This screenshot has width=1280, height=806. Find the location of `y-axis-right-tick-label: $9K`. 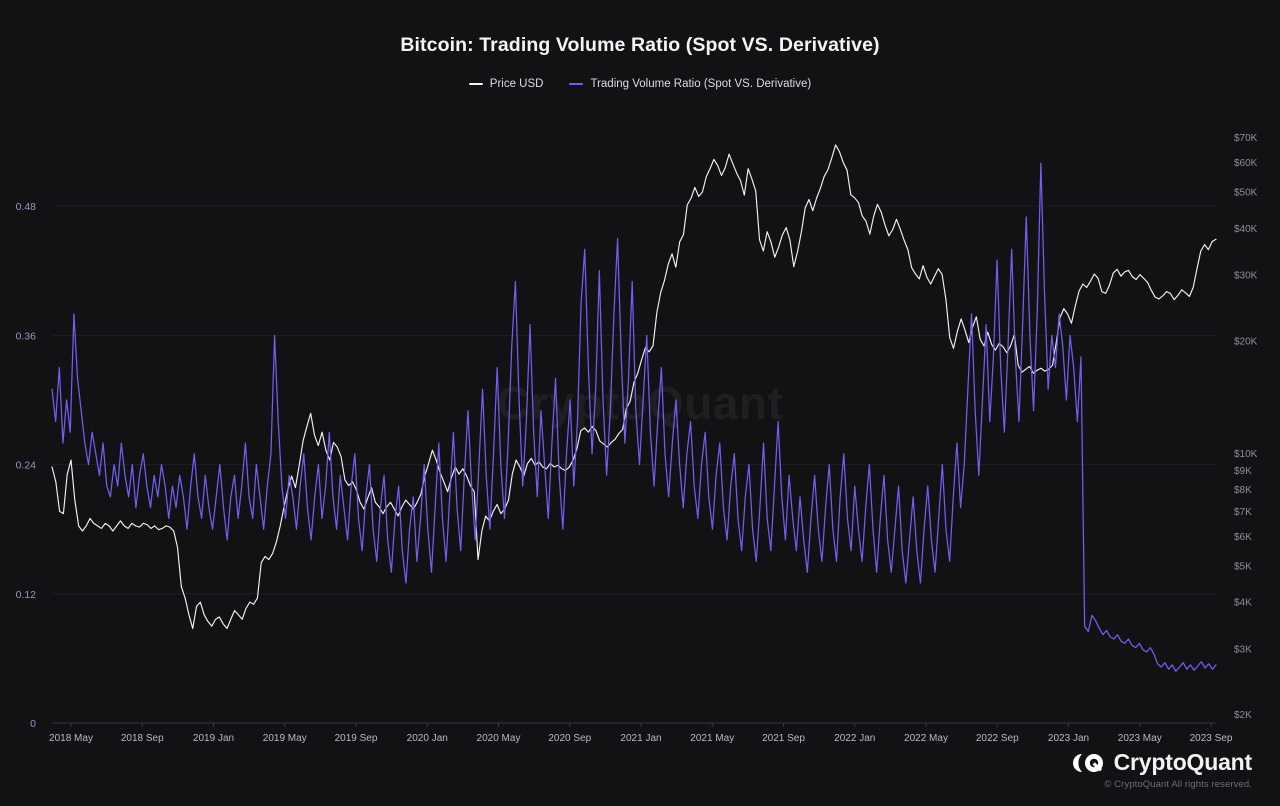

y-axis-right-tick-label: $9K is located at coordinates (1243, 471).